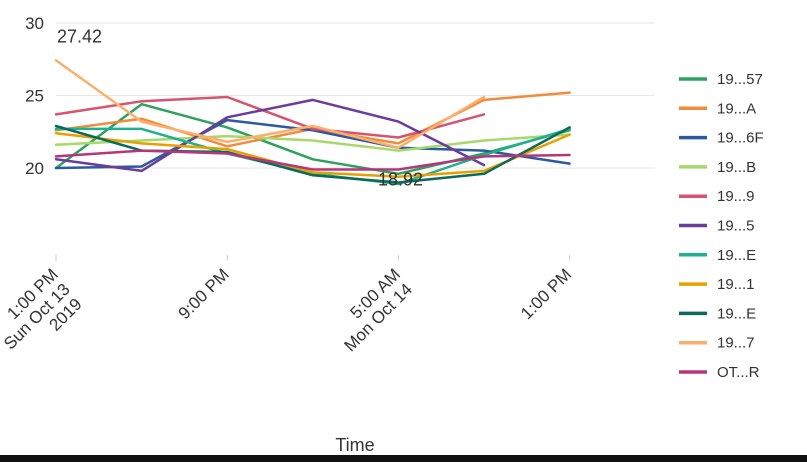  What do you see at coordinates (34, 23) in the screenshot?
I see `y-tick-label: 30` at bounding box center [34, 23].